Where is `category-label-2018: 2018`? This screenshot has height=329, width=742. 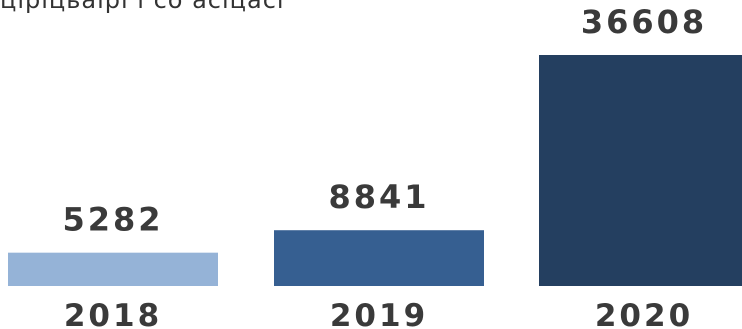 category-label-2018: 2018 is located at coordinates (113, 313).